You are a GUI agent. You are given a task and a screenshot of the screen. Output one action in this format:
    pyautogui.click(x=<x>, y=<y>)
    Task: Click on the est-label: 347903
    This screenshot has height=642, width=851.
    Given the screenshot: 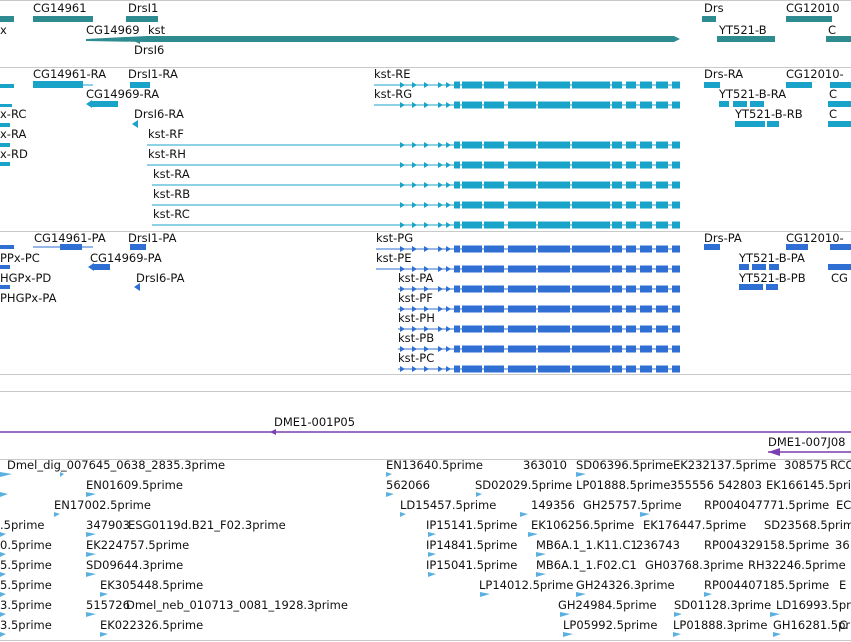 What is the action you would take?
    pyautogui.click(x=108, y=525)
    